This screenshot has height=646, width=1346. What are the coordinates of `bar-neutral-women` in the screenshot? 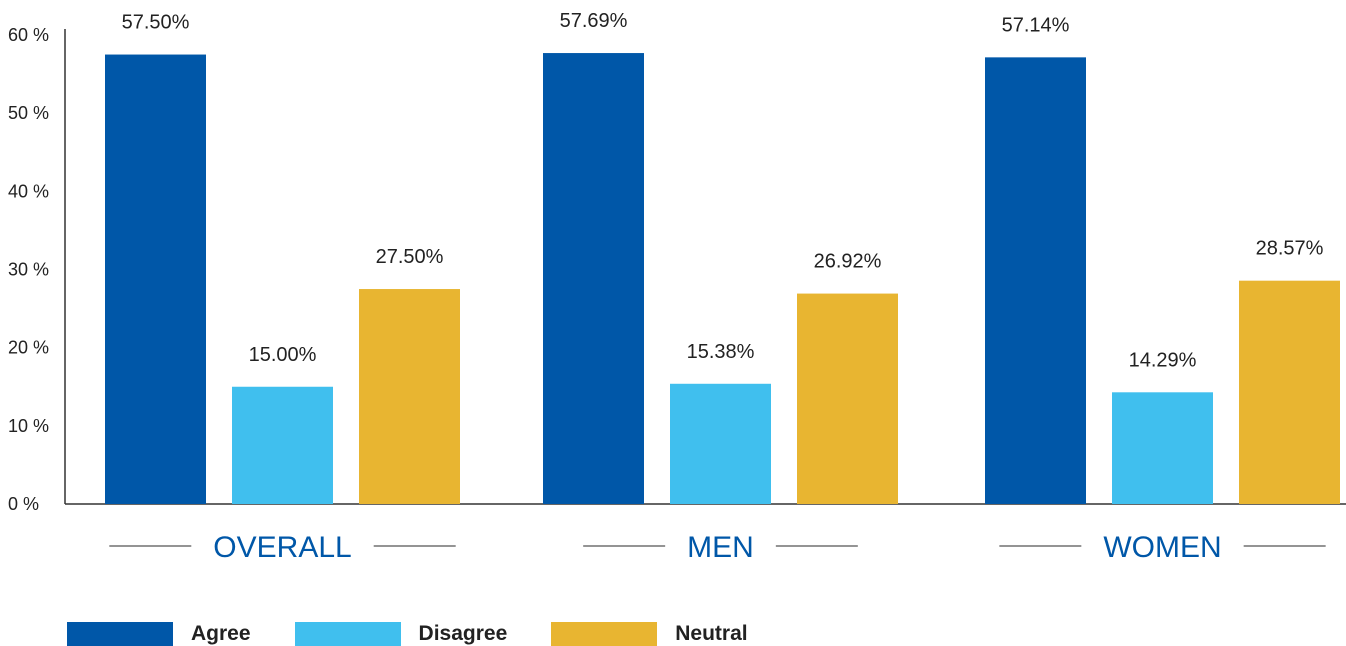 It's located at (1289, 392).